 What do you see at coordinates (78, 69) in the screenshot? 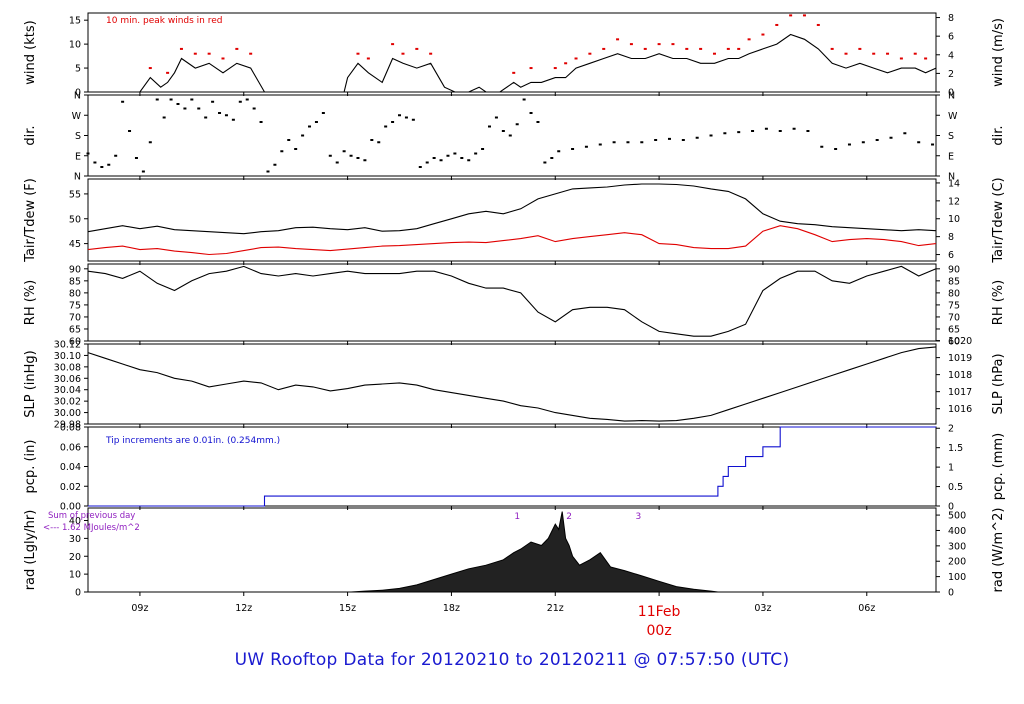
I see `y-tick-label: 5` at bounding box center [78, 69].